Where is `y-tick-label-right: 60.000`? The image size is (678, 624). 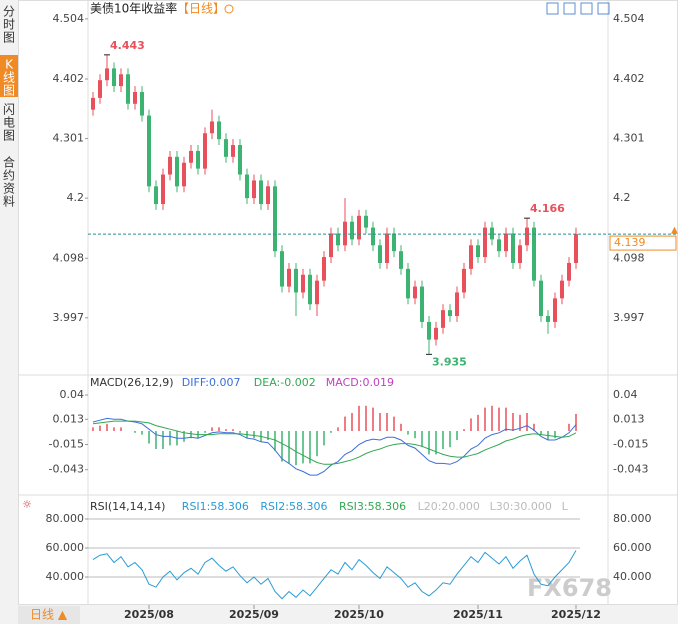
y-tick-label-right: 60.000 is located at coordinates (632, 547).